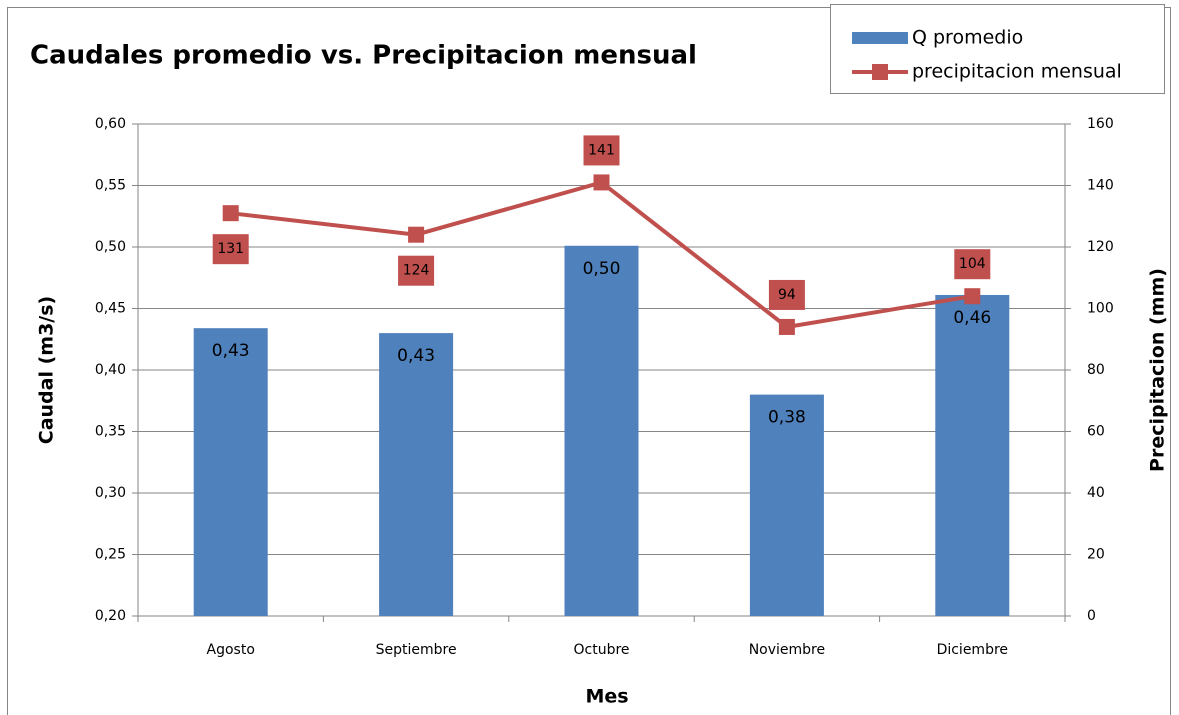 The width and height of the screenshot is (1179, 715). Describe the element at coordinates (110, 555) in the screenshot. I see `y-tick-label: 0,25` at that location.